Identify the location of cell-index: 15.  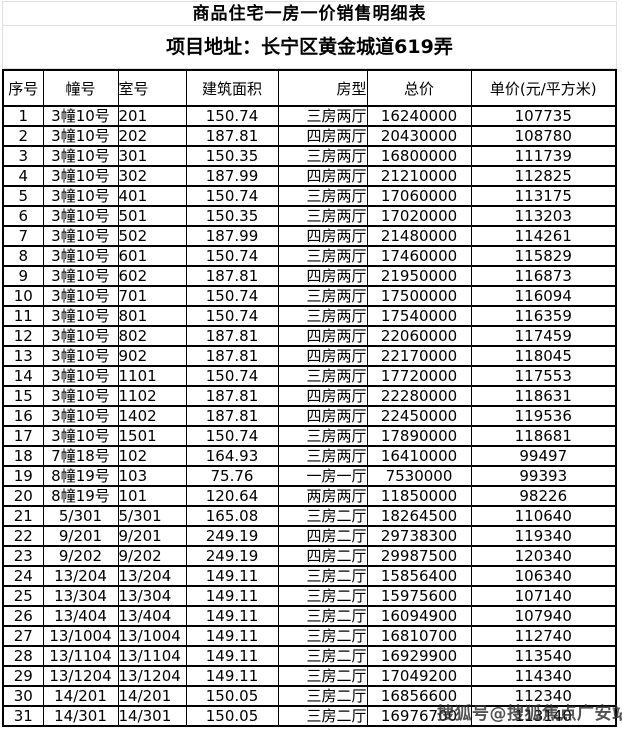
(23, 396).